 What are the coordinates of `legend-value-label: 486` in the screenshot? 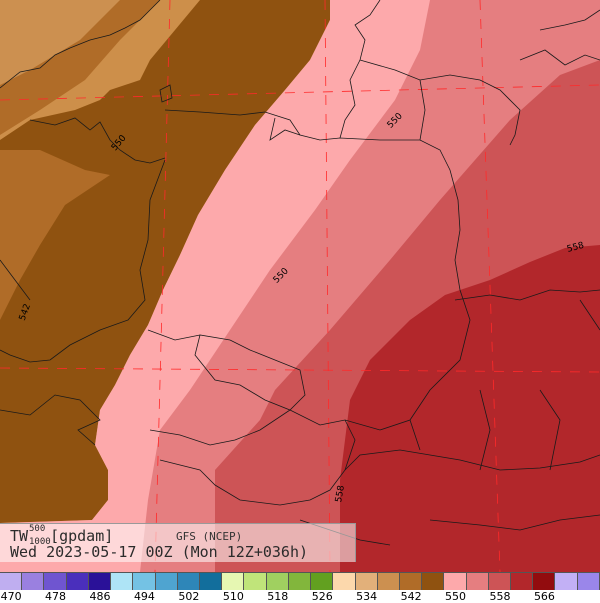 It's located at (100, 596).